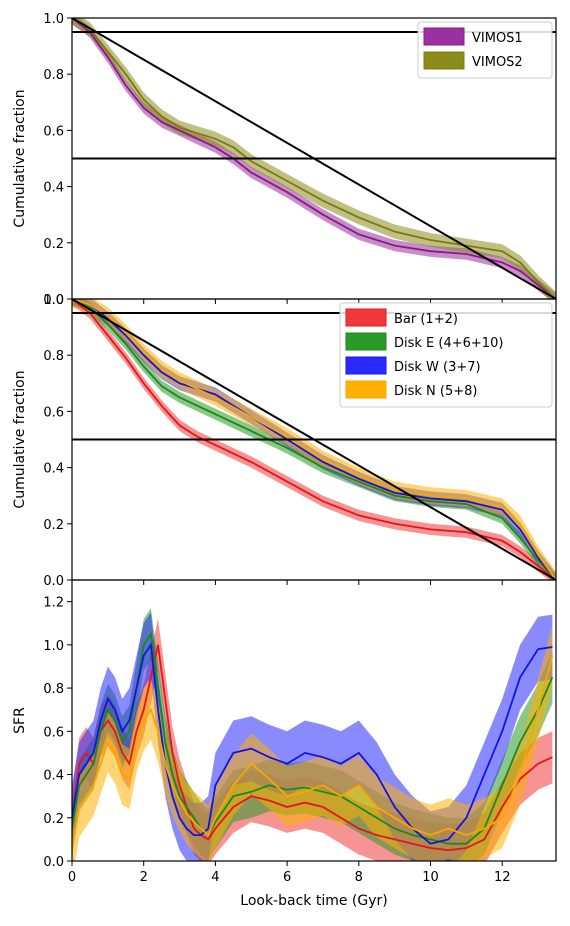  Describe the element at coordinates (313, 901) in the screenshot. I see `x-axis-label: Look-back time (Gyr)` at that location.